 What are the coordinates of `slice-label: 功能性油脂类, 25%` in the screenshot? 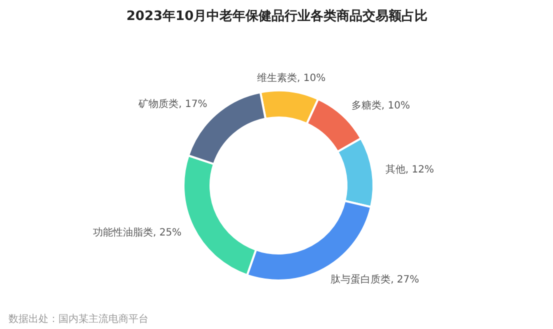 It's located at (137, 232).